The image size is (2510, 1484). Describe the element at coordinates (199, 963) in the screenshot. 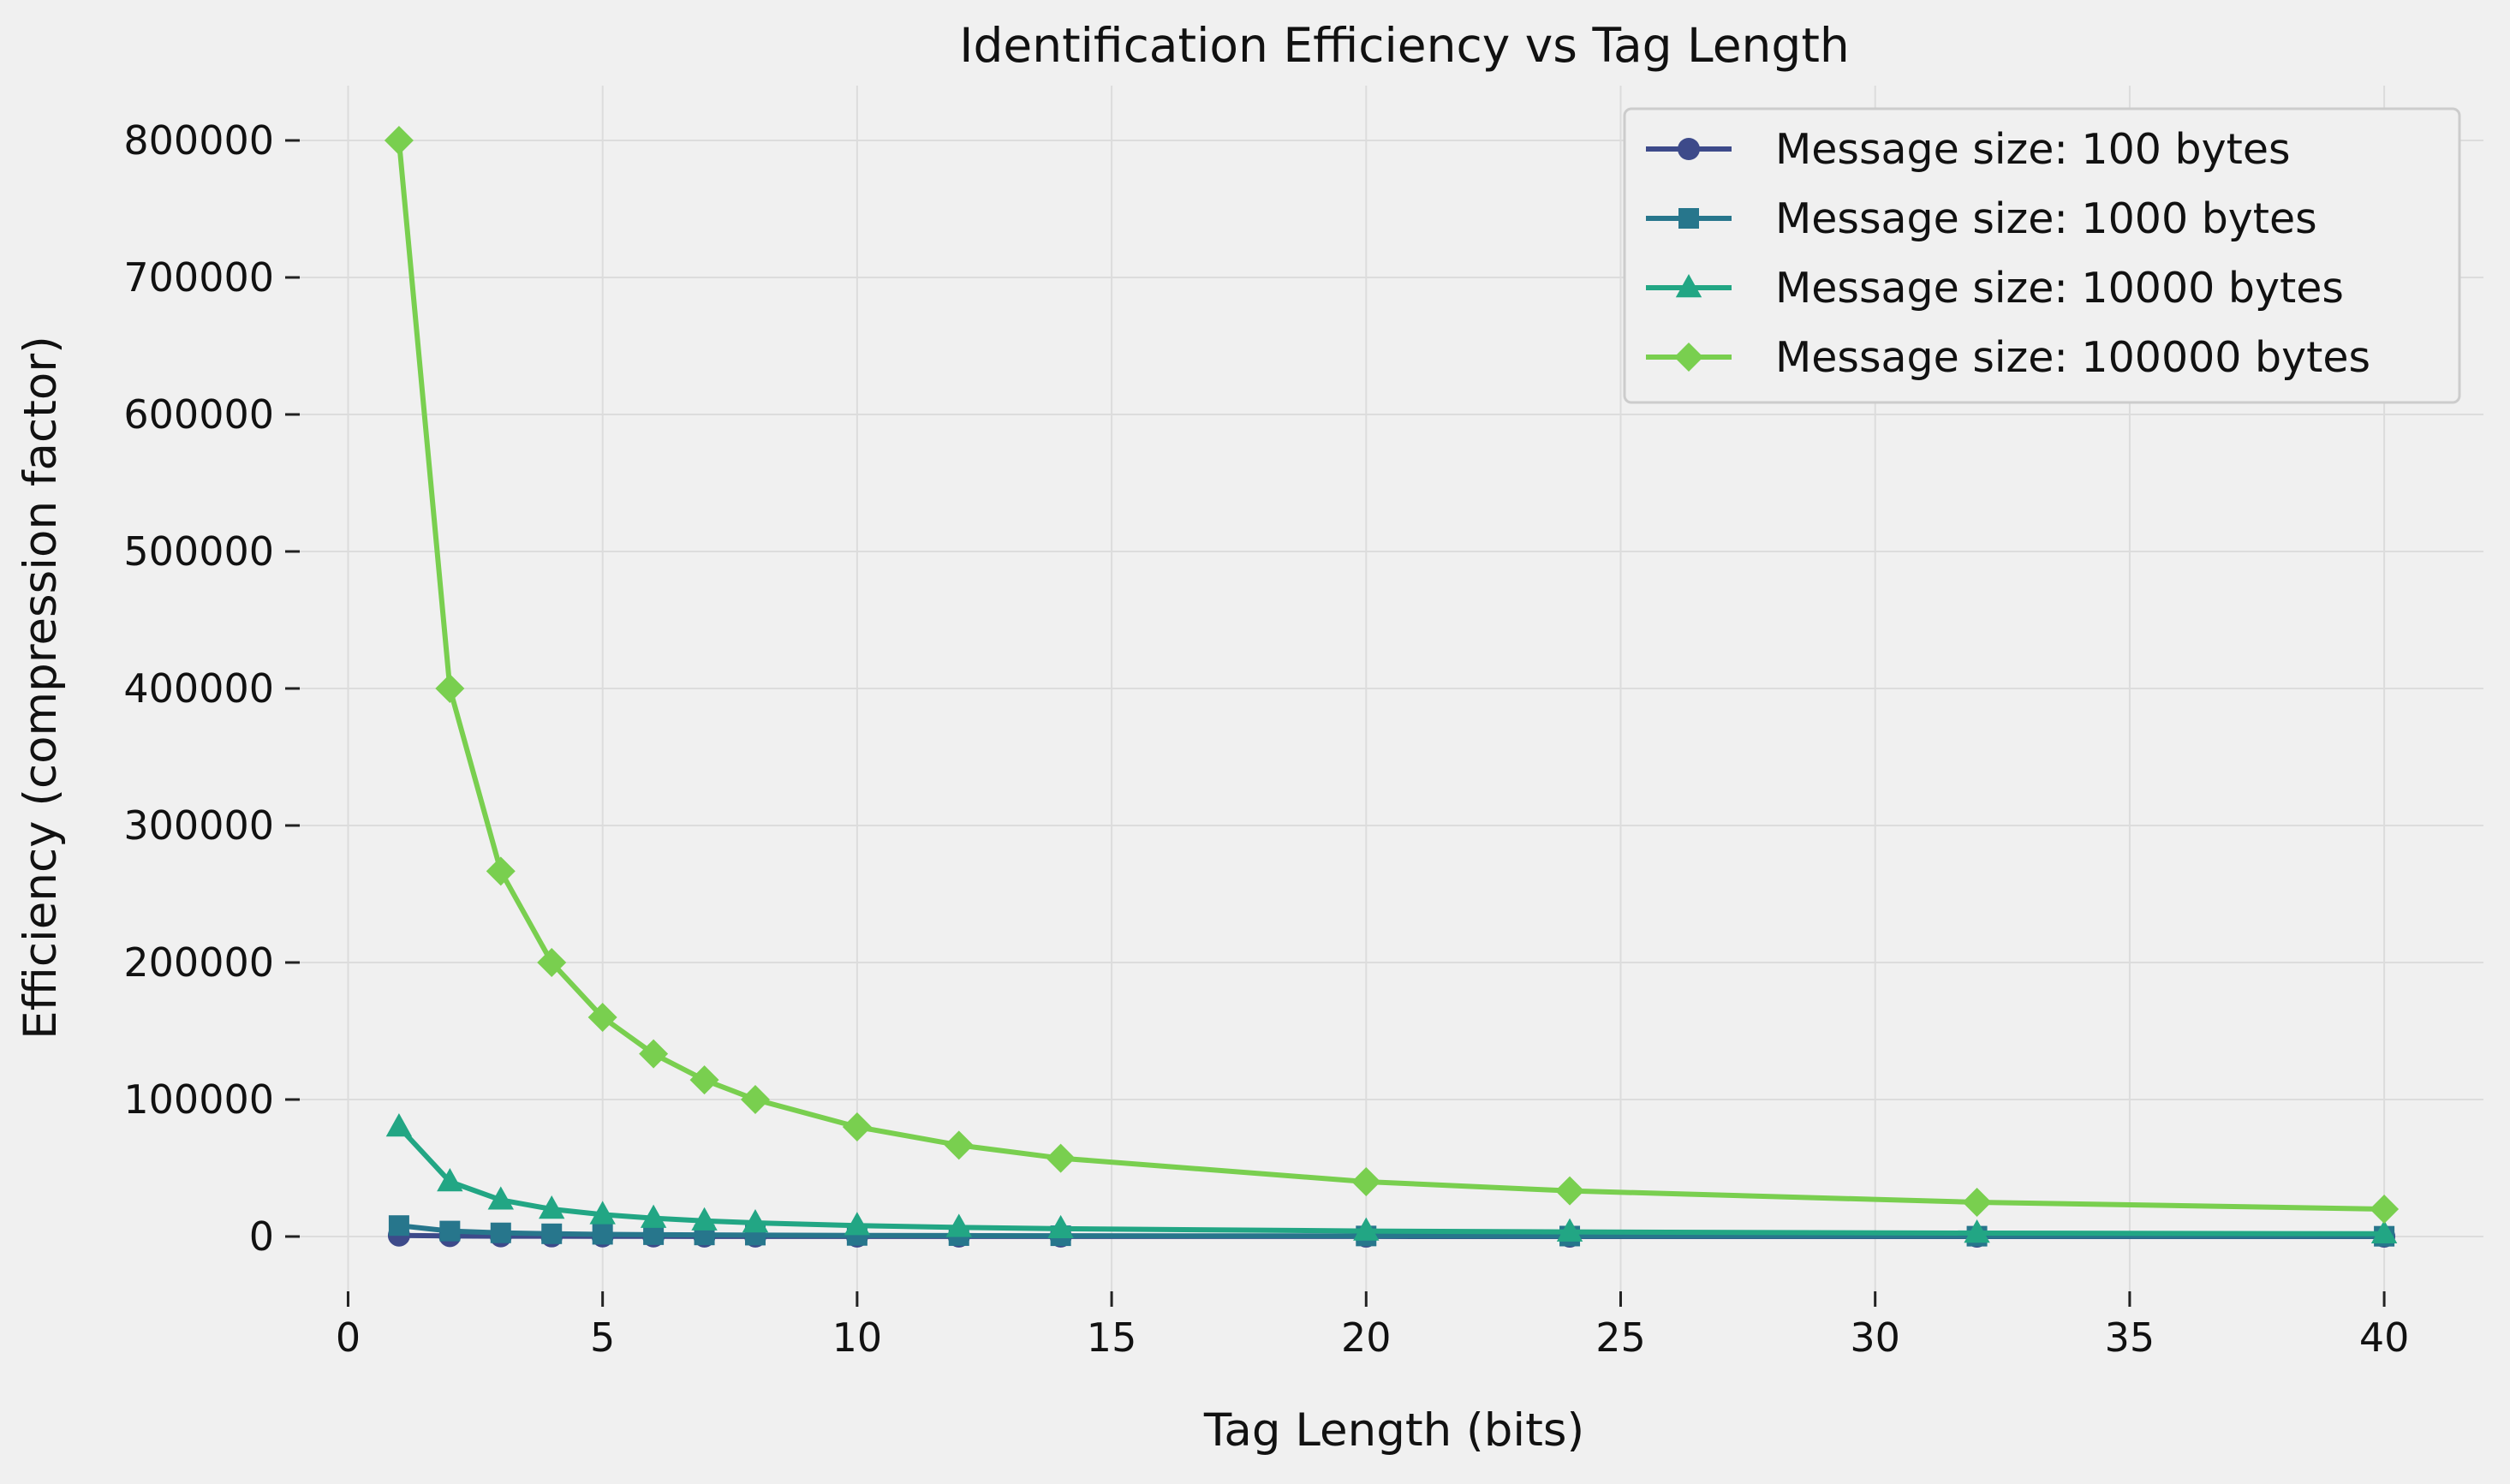

I see `y-tick-label: 200000` at that location.